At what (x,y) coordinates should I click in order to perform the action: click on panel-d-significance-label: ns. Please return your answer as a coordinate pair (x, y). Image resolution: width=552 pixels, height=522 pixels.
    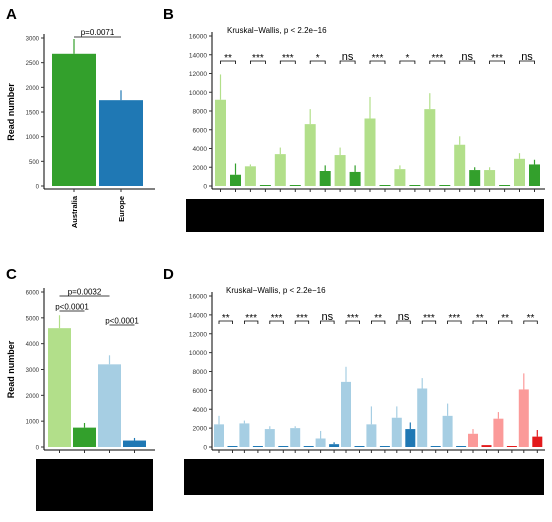
    Looking at the image, I should click on (404, 317).